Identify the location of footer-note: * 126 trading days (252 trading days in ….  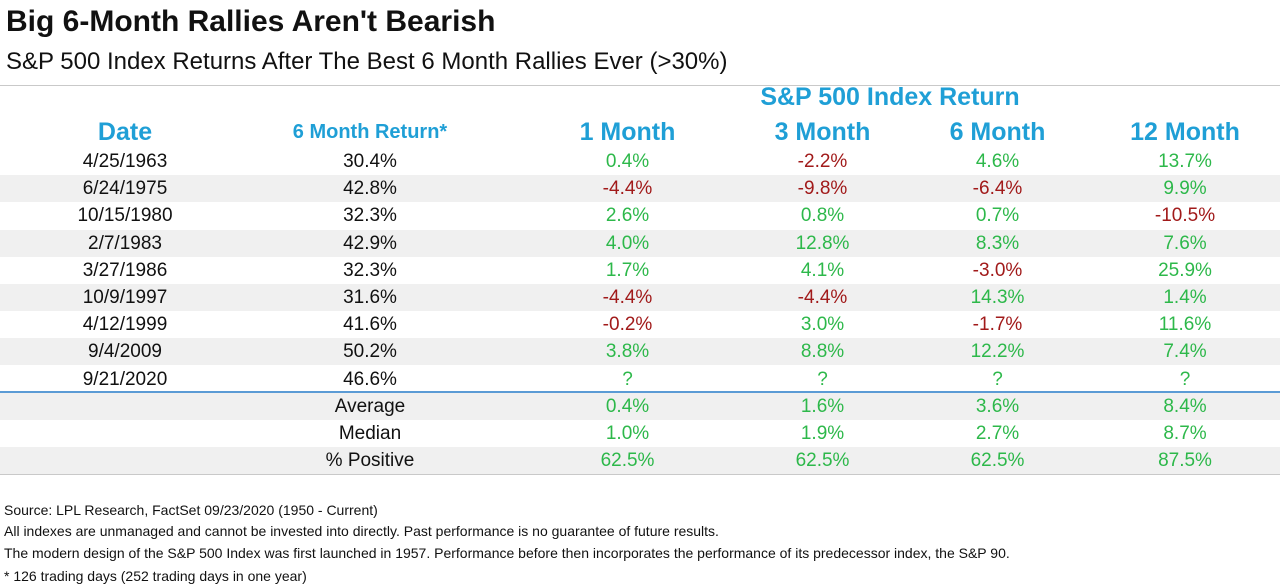
(155, 576).